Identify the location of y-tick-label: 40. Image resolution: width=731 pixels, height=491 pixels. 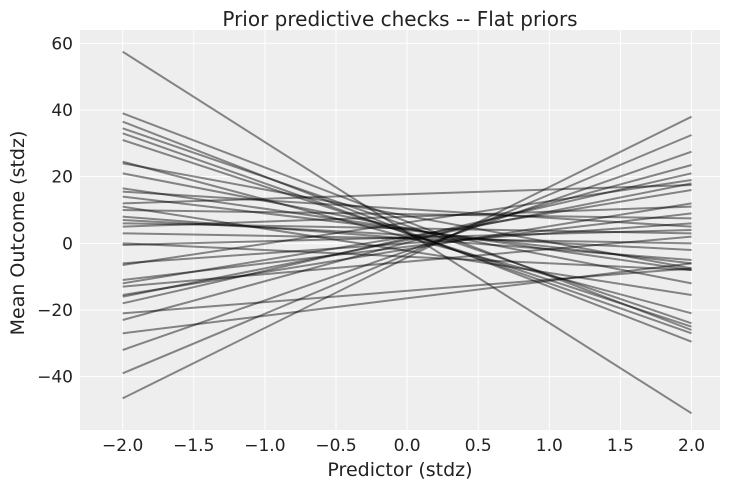
(62, 111).